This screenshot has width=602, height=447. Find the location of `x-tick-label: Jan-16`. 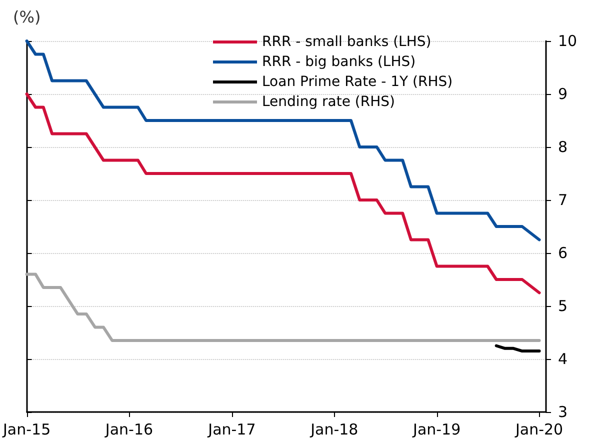

x-tick-label: Jan-16 is located at coordinates (129, 429).